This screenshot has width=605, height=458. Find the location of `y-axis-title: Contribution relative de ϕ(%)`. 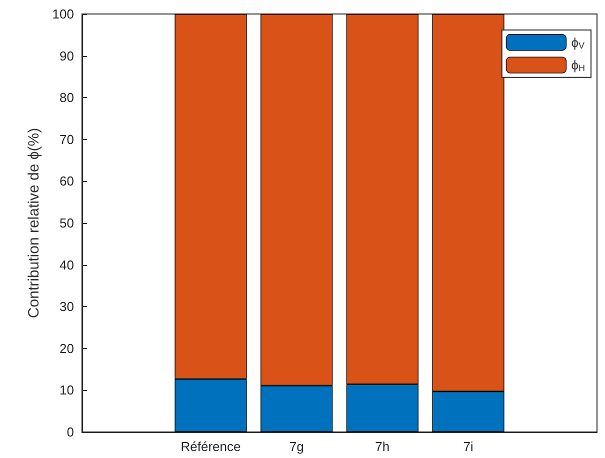

y-axis-title: Contribution relative de ϕ(%) is located at coordinates (33, 223).